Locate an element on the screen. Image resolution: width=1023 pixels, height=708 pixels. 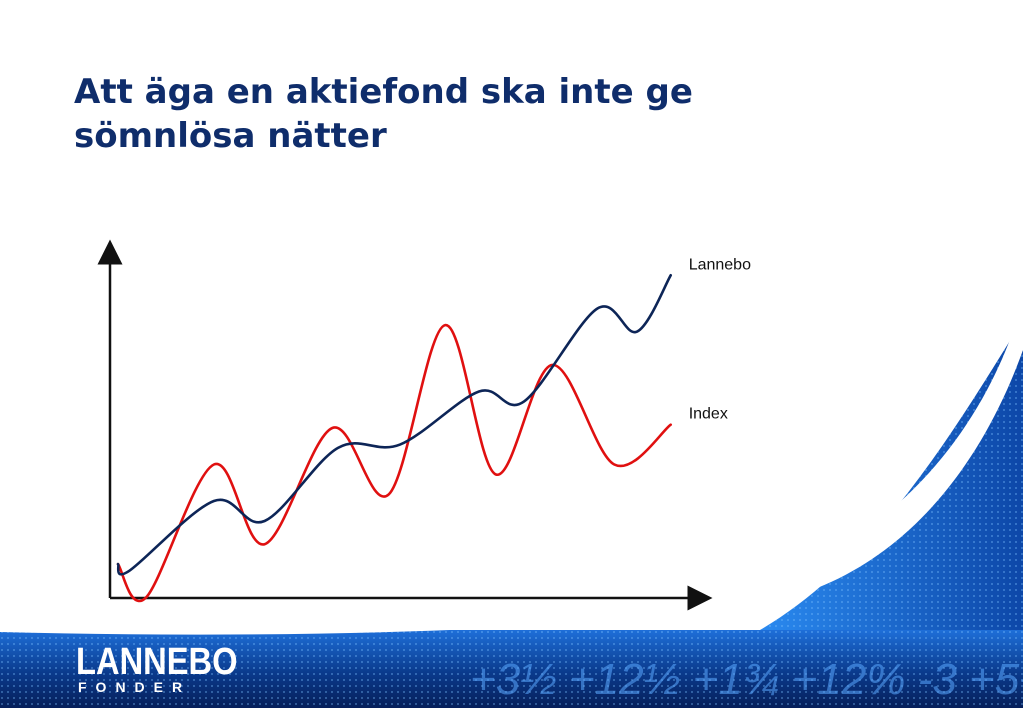
logo-wordmark: LANNEBO is located at coordinates (157, 662).